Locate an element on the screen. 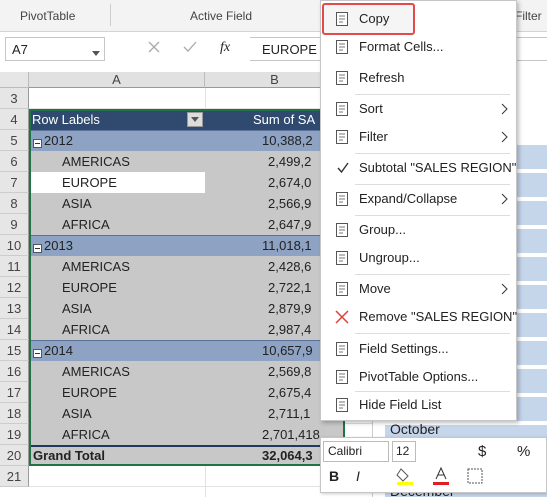 This screenshot has height=497, width=547. italic-button: I is located at coordinates (358, 476).